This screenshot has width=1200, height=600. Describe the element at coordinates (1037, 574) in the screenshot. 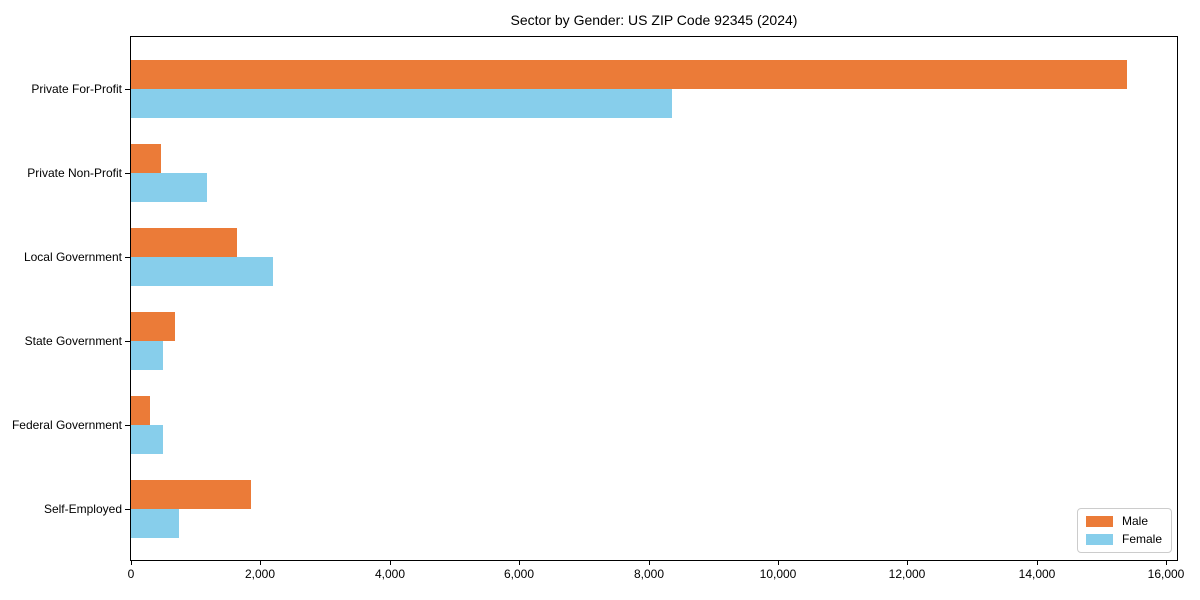

I see `x-tick-label-14000: 14,000` at that location.